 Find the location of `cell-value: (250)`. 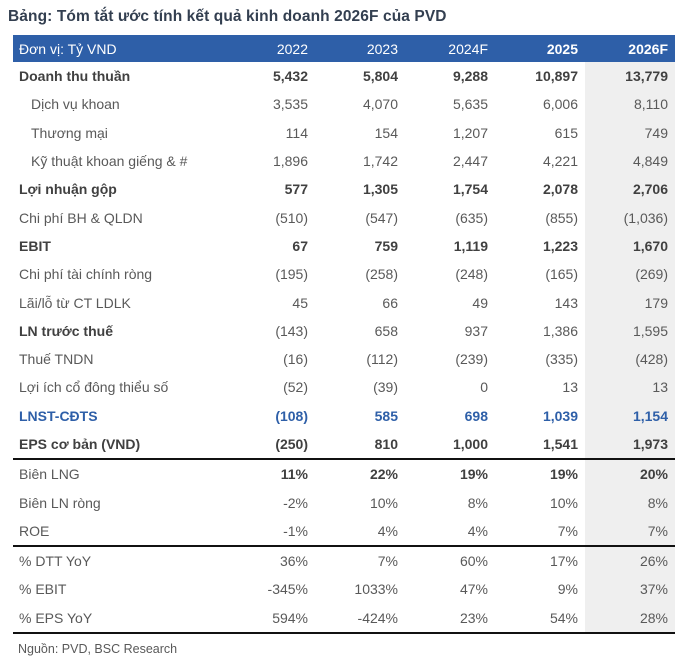

cell-value: (250) is located at coordinates (270, 445).